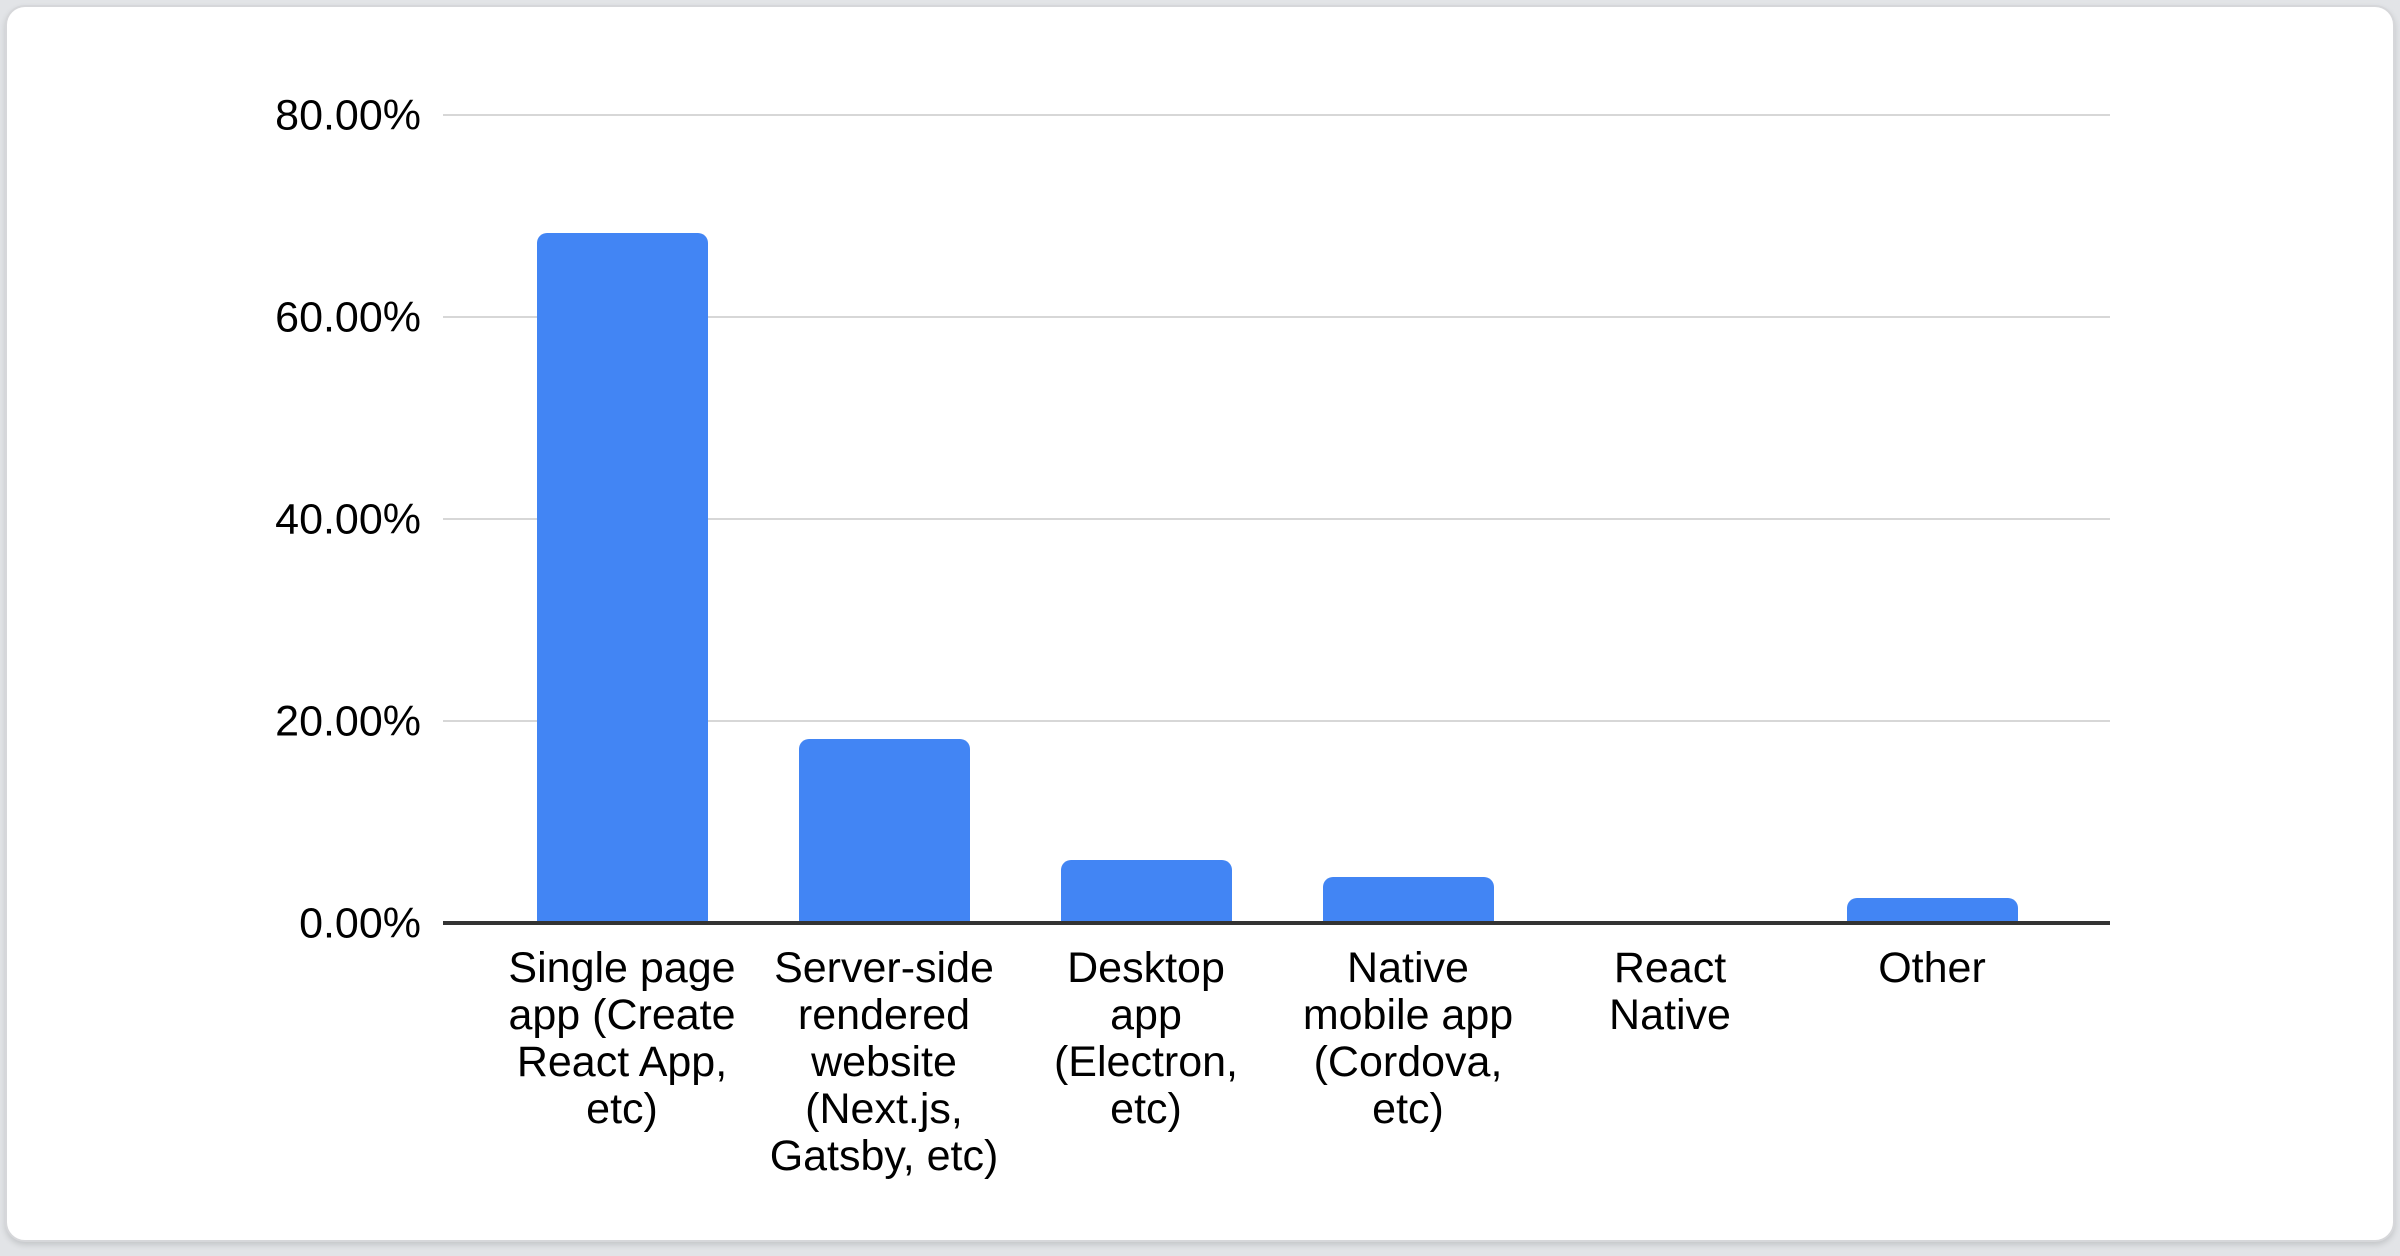  What do you see at coordinates (360, 923) in the screenshot?
I see `y-axis-tick-label-0: 0.00%` at bounding box center [360, 923].